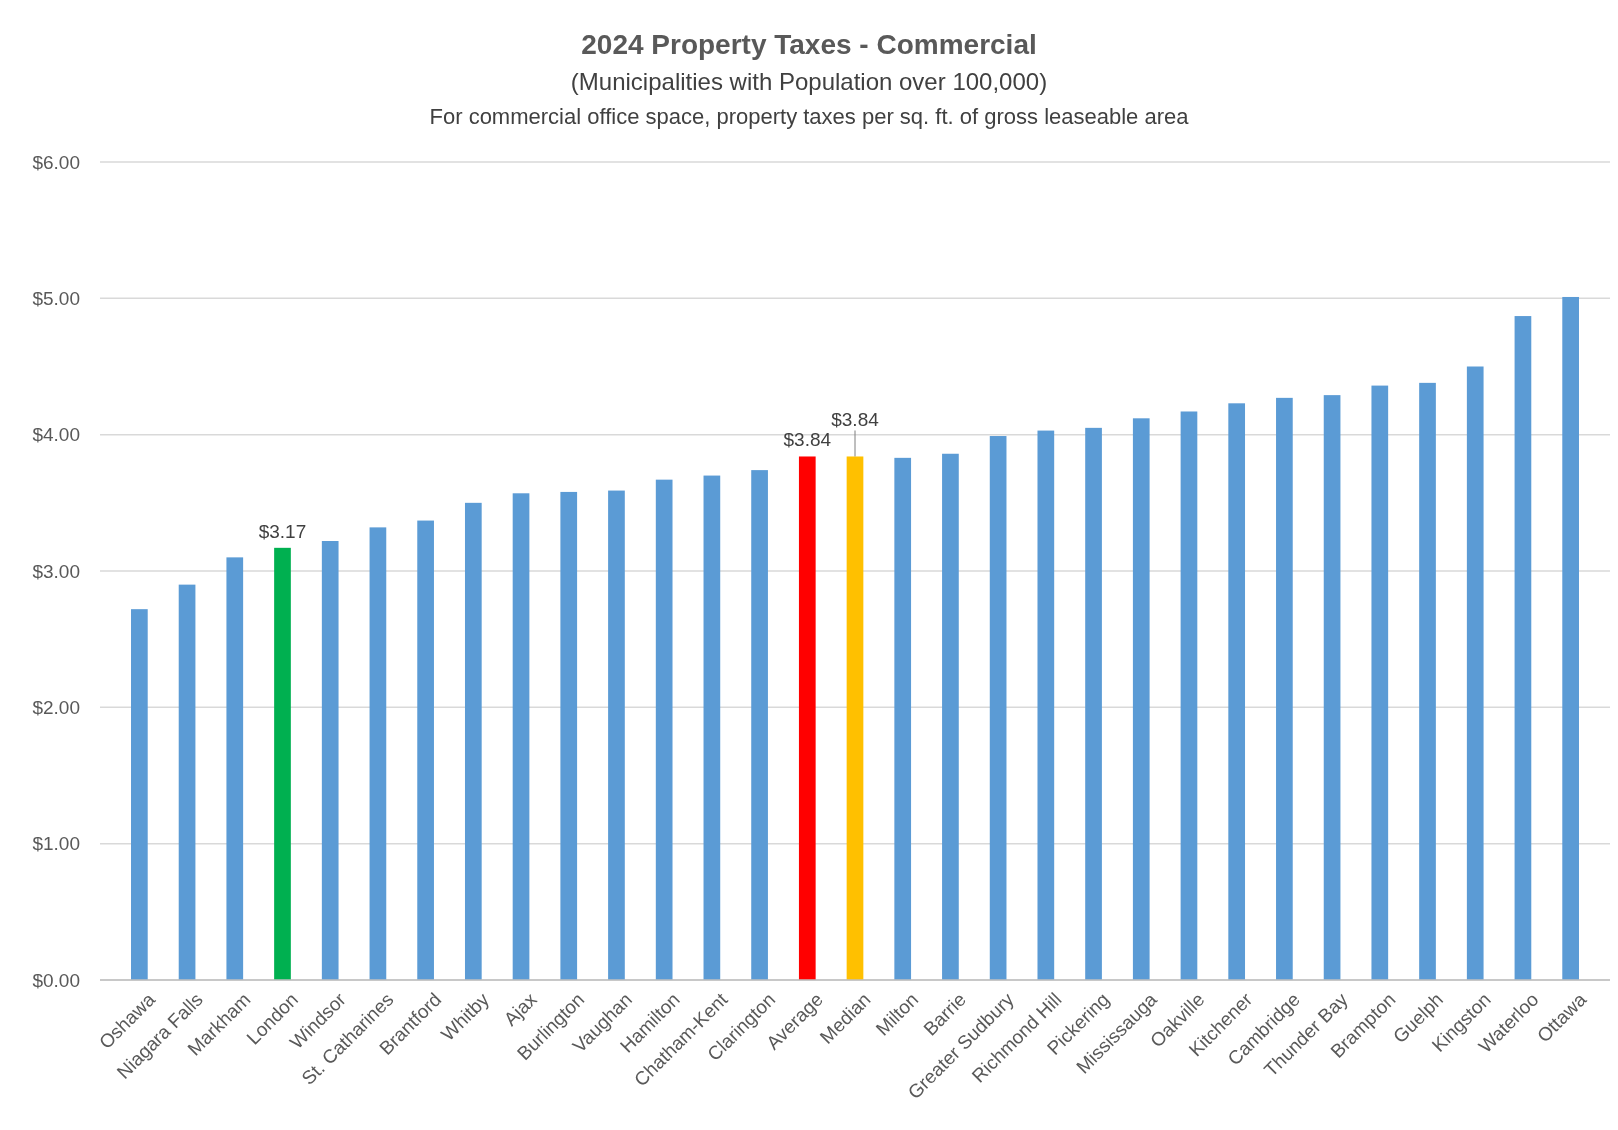  Describe the element at coordinates (809, 44) in the screenshot. I see `chart-title: 2024 Property Taxes - Commercial` at that location.